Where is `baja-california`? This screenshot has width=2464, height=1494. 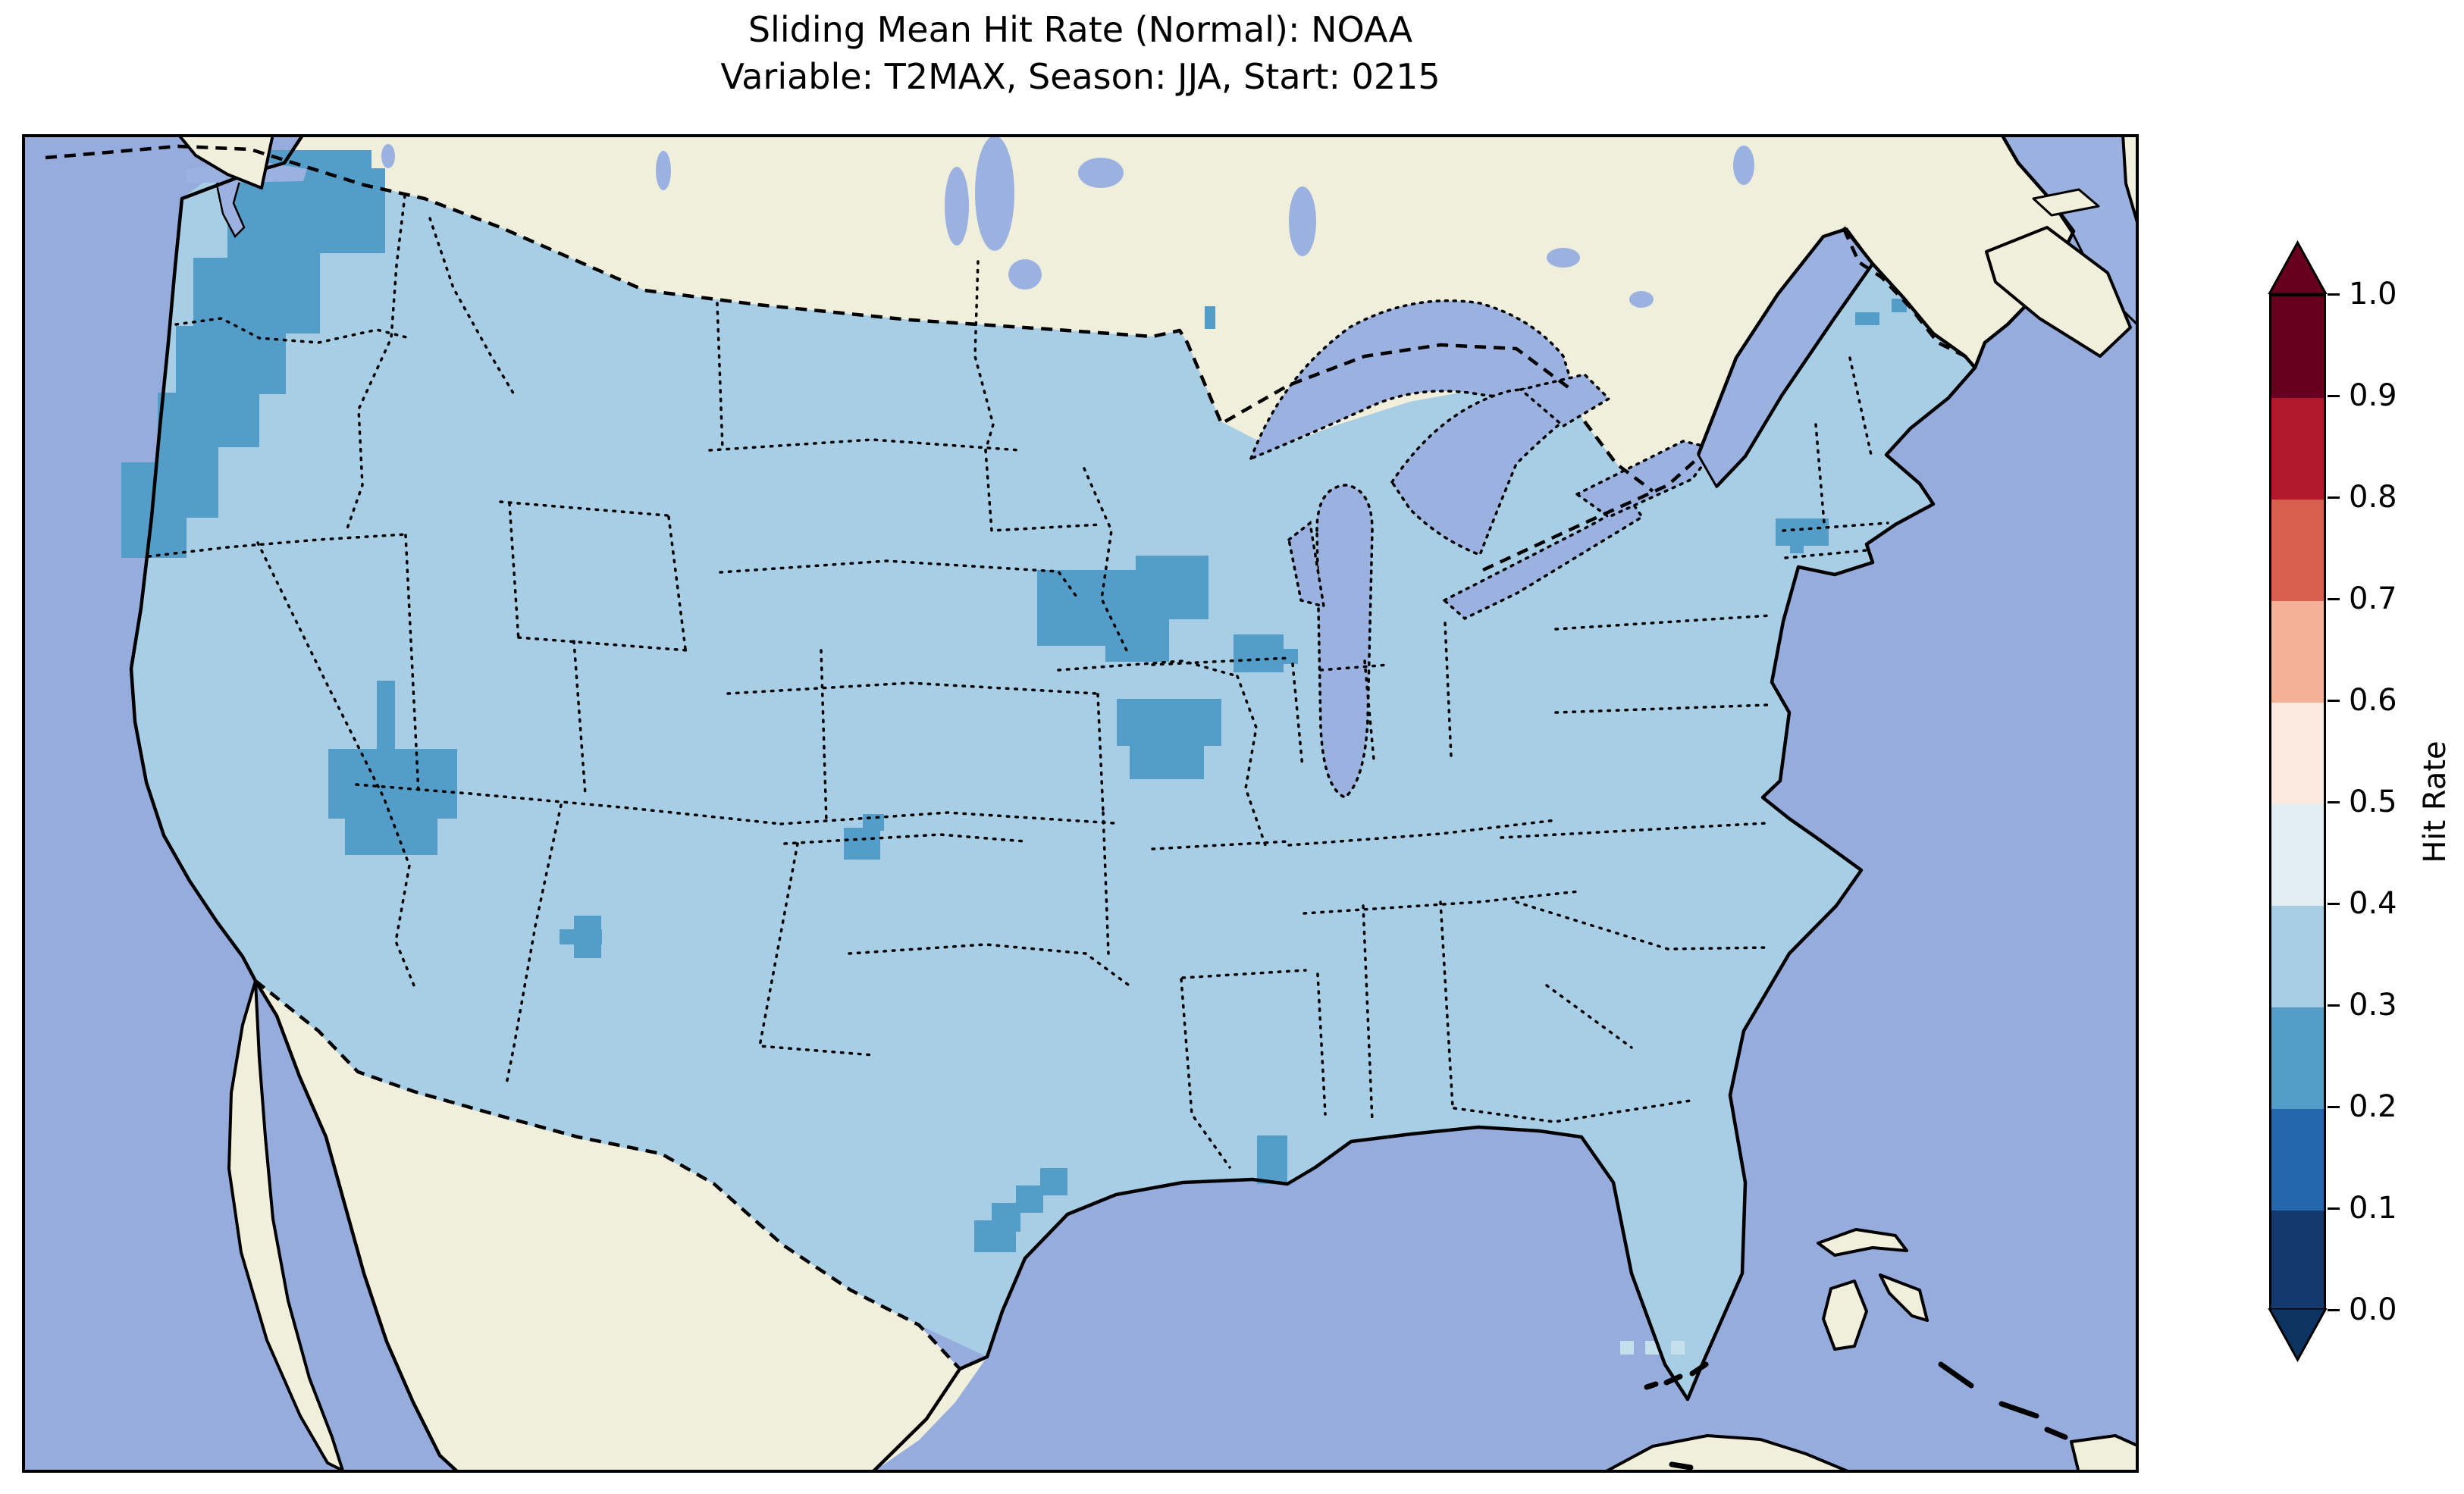
baja-california is located at coordinates (286, 1225).